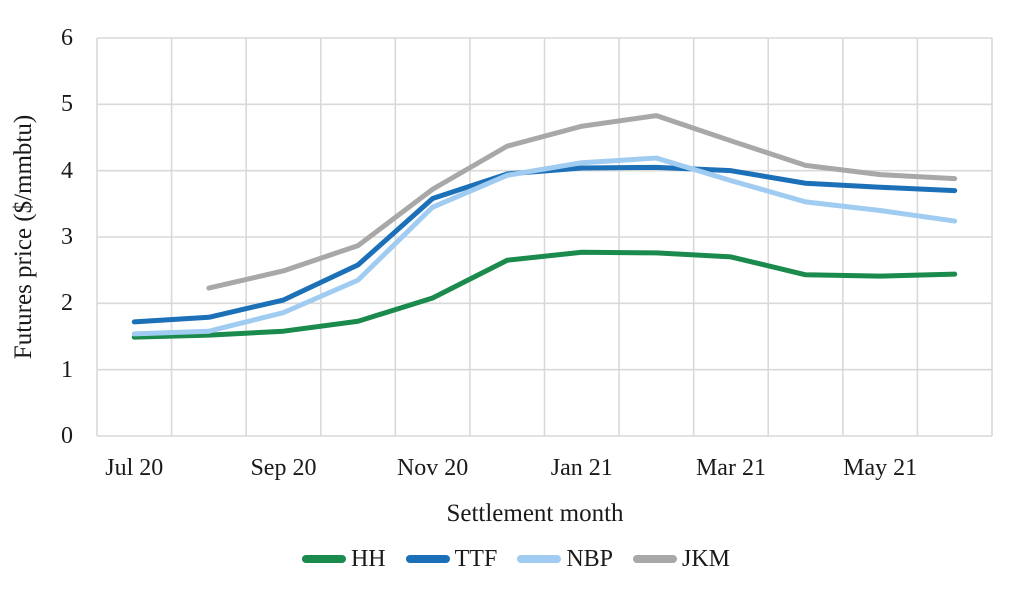 This screenshot has height=594, width=1026. Describe the element at coordinates (539, 559) in the screenshot. I see `legend-swatch-nbp` at that location.